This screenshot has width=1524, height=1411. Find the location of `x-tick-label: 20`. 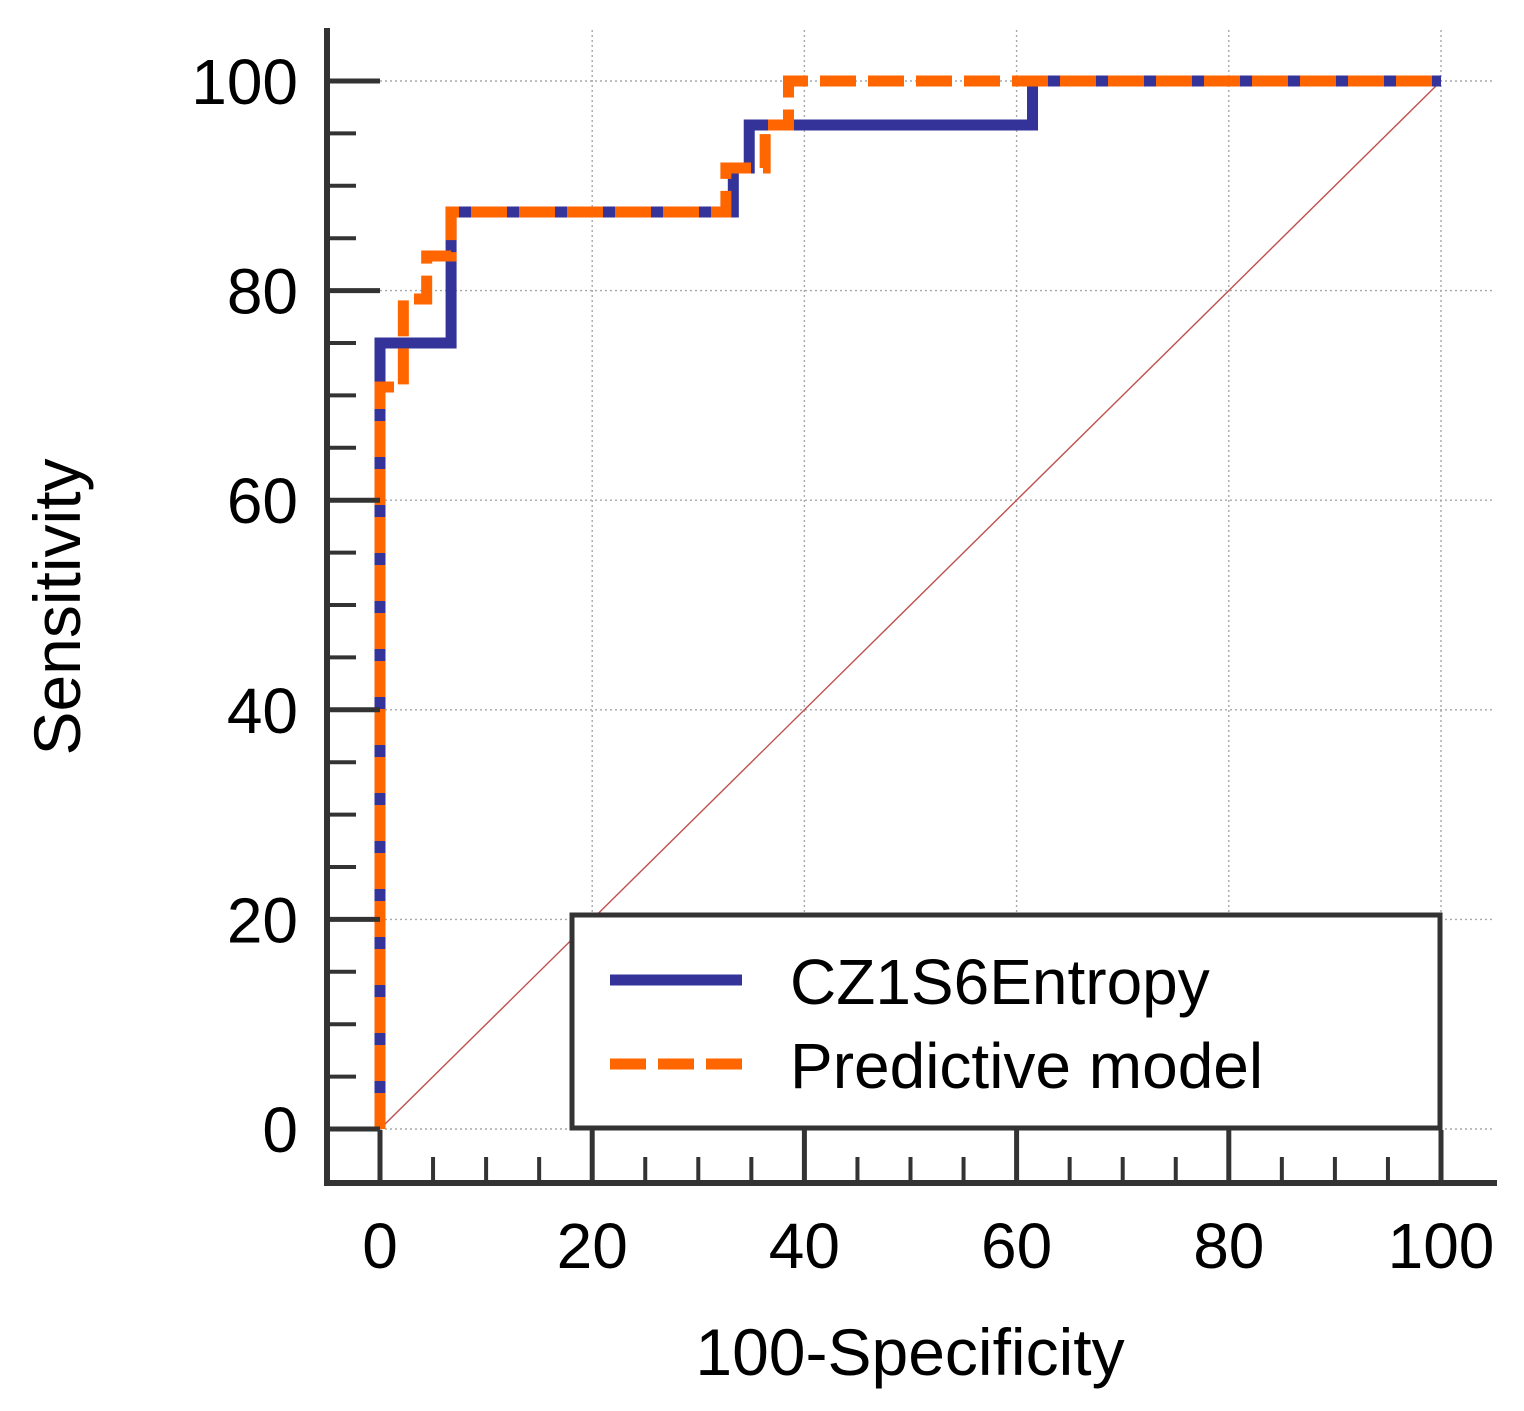

x-tick-label: 20 is located at coordinates (592, 1246).